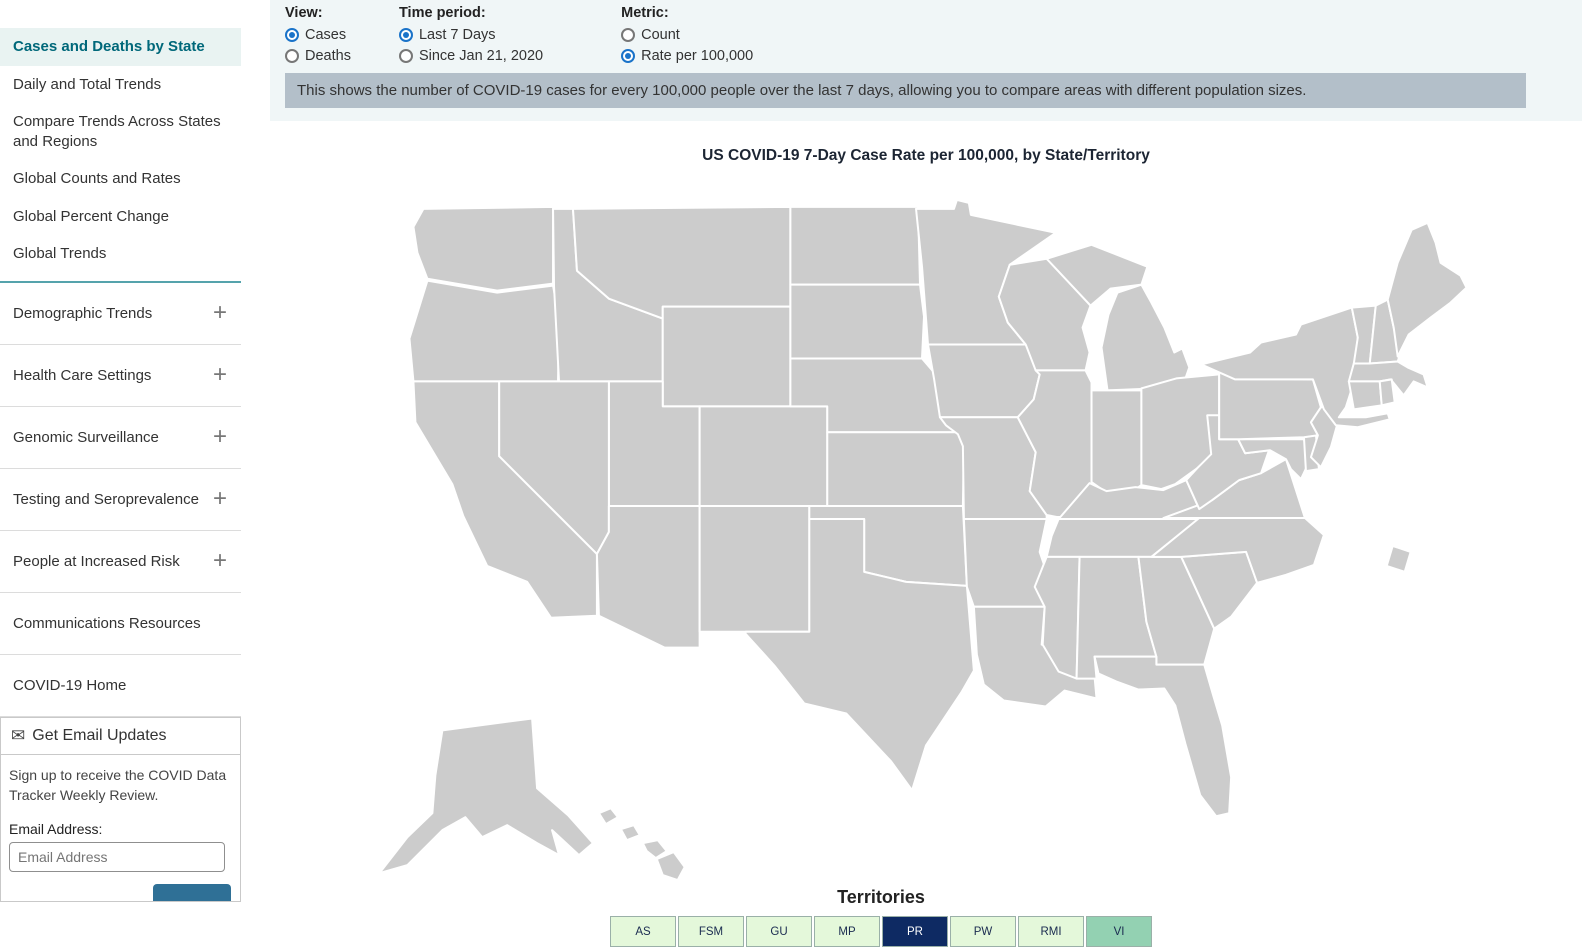  I want to click on sidebar-expandable-item: Health Care Settings +, so click(120, 376).